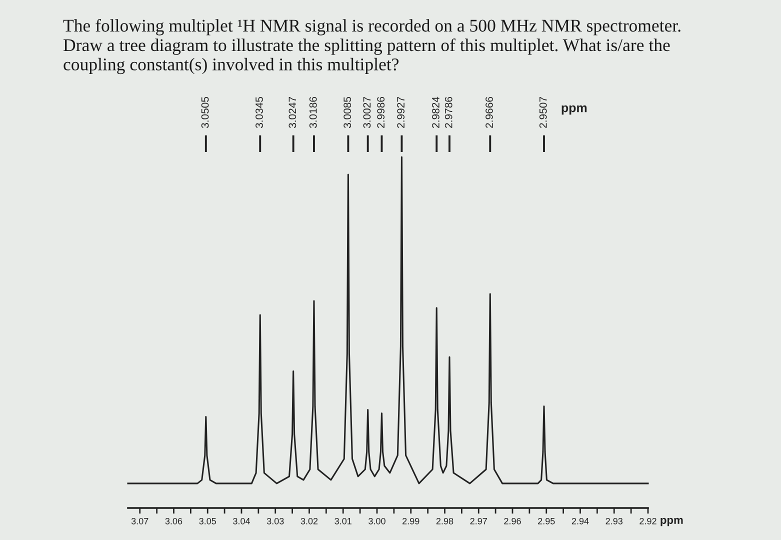  Describe the element at coordinates (367, 112) in the screenshot. I see `x2-tick-label: 3.0027` at that location.